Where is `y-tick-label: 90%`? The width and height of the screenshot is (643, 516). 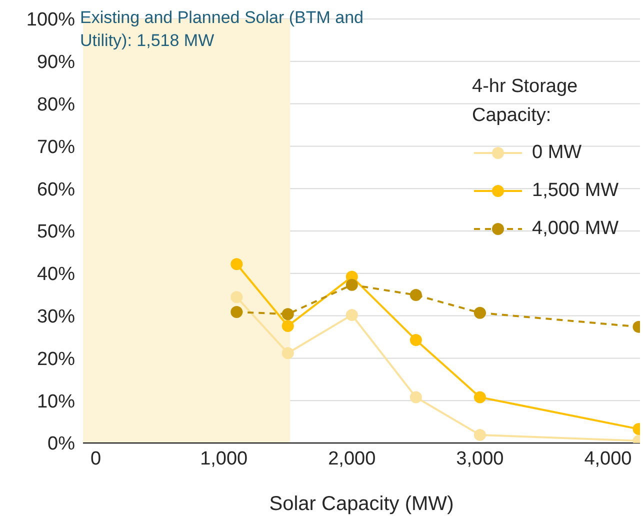
y-tick-label: 90% is located at coordinates (56, 63).